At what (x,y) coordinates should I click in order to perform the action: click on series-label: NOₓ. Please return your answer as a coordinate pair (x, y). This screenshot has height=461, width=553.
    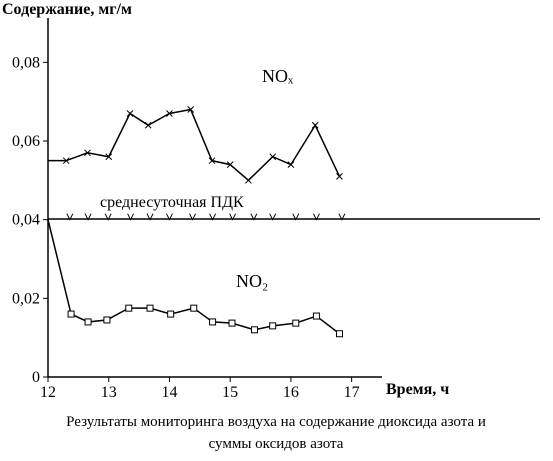
    Looking at the image, I should click on (278, 76).